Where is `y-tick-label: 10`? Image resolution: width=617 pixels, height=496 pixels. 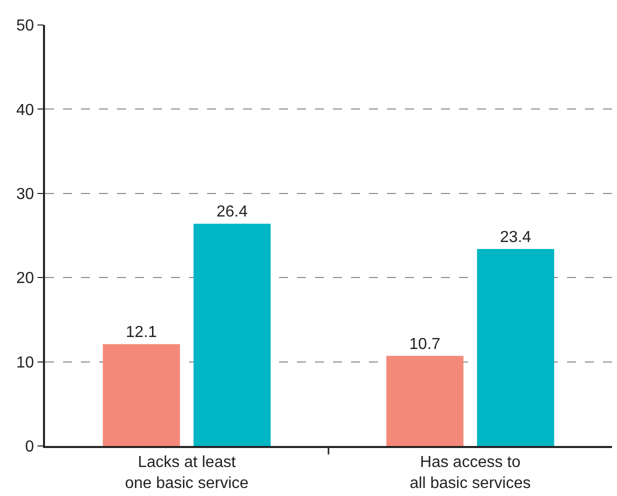
y-tick-label: 10 is located at coordinates (25, 363).